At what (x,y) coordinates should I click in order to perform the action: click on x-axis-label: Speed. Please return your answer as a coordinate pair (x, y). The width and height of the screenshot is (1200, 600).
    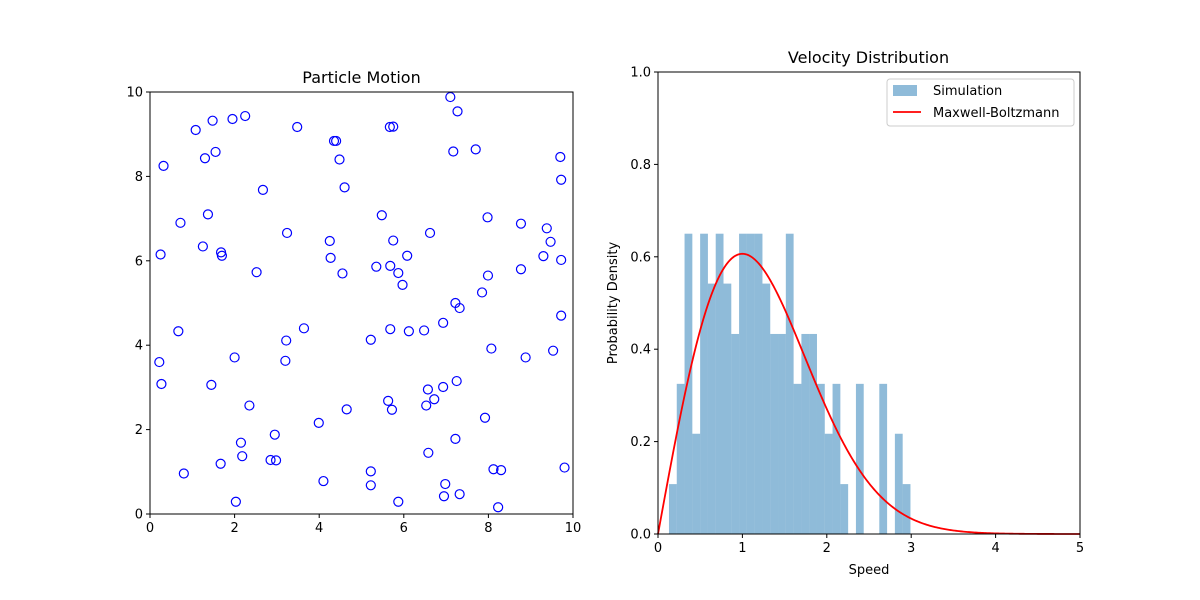
    Looking at the image, I should click on (869, 570).